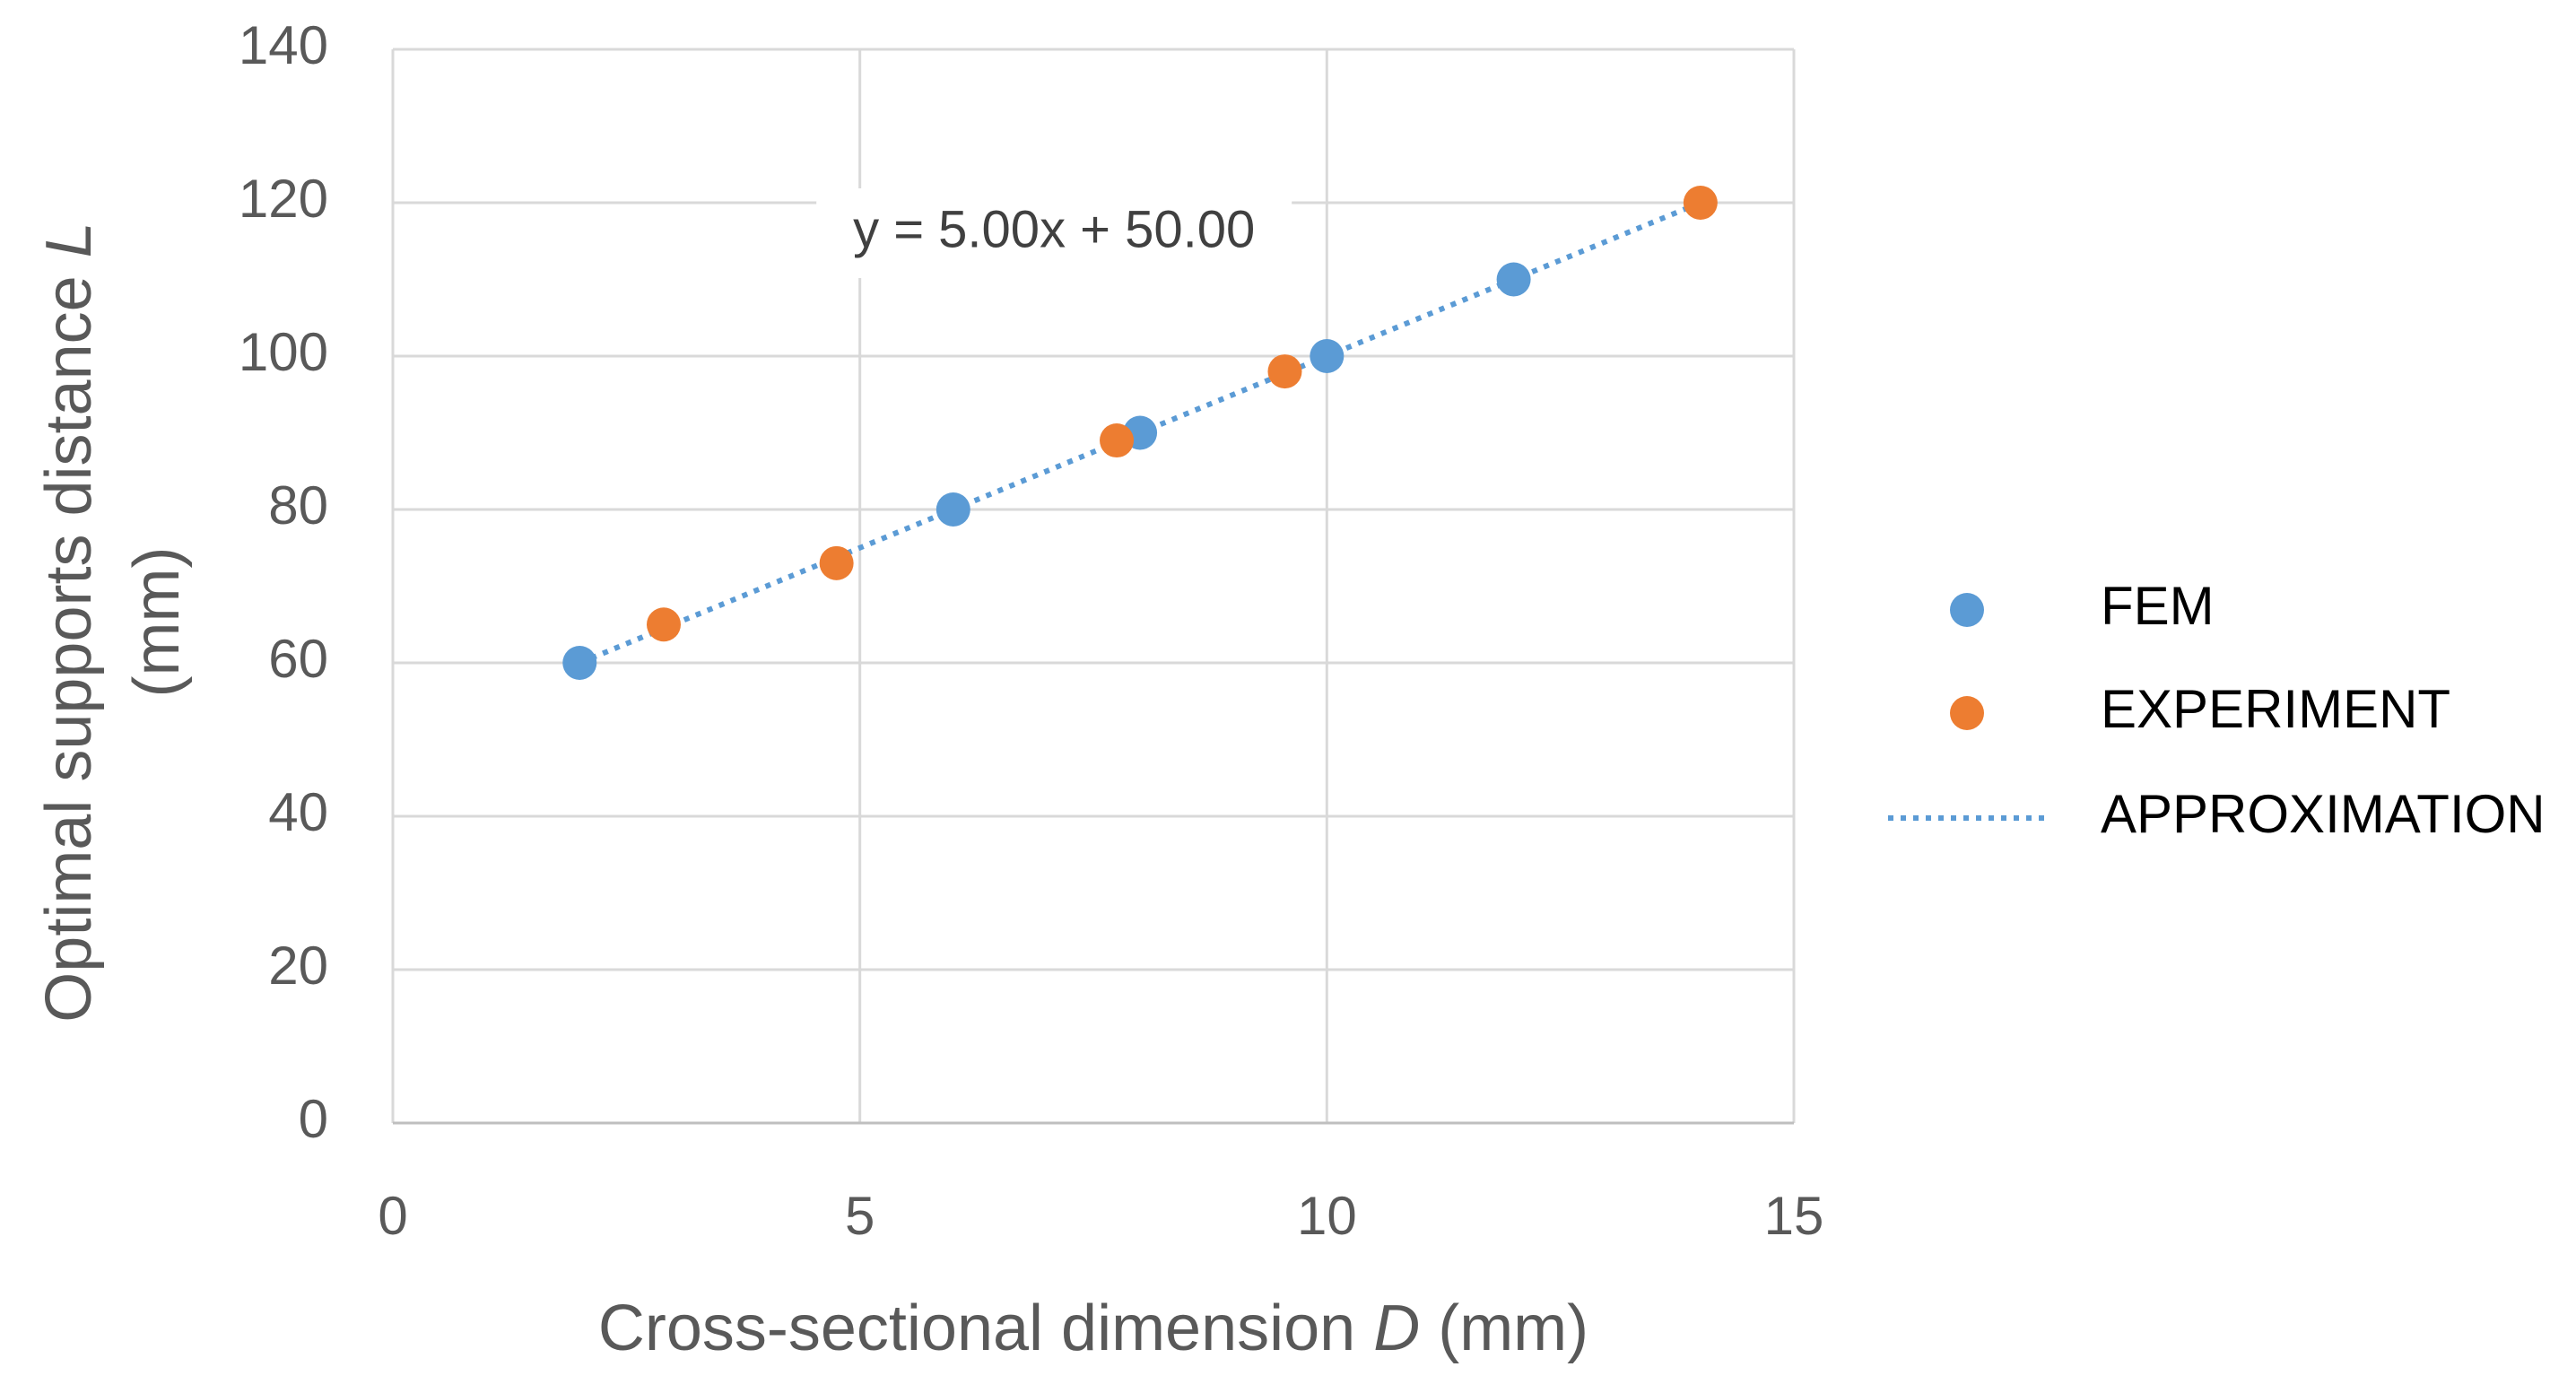  I want to click on x-tick-label: 5, so click(860, 1216).